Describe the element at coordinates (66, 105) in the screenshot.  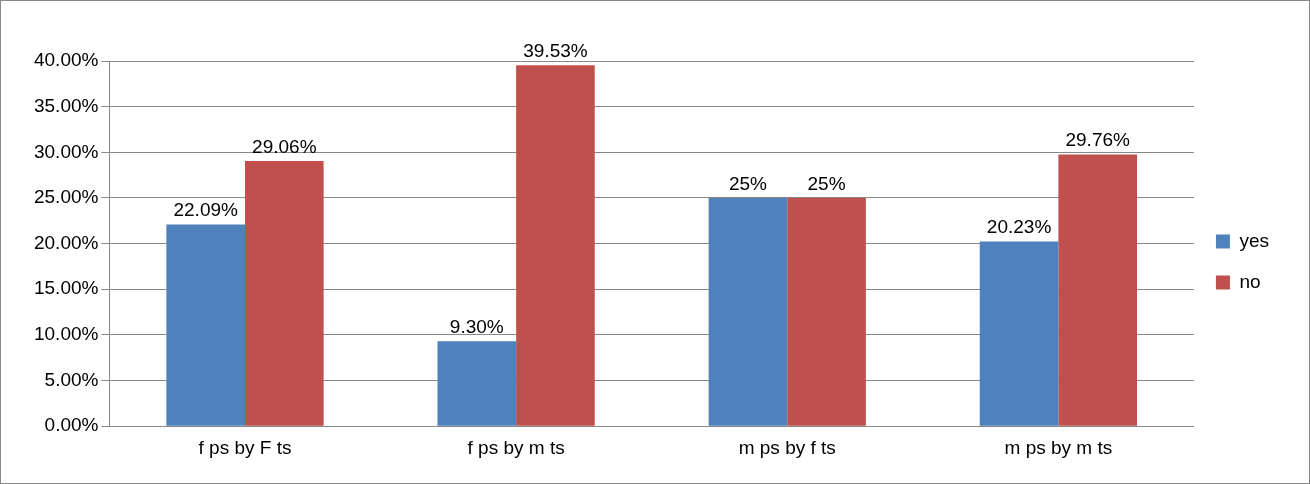
I see `y-tick-label: 35.00%` at that location.